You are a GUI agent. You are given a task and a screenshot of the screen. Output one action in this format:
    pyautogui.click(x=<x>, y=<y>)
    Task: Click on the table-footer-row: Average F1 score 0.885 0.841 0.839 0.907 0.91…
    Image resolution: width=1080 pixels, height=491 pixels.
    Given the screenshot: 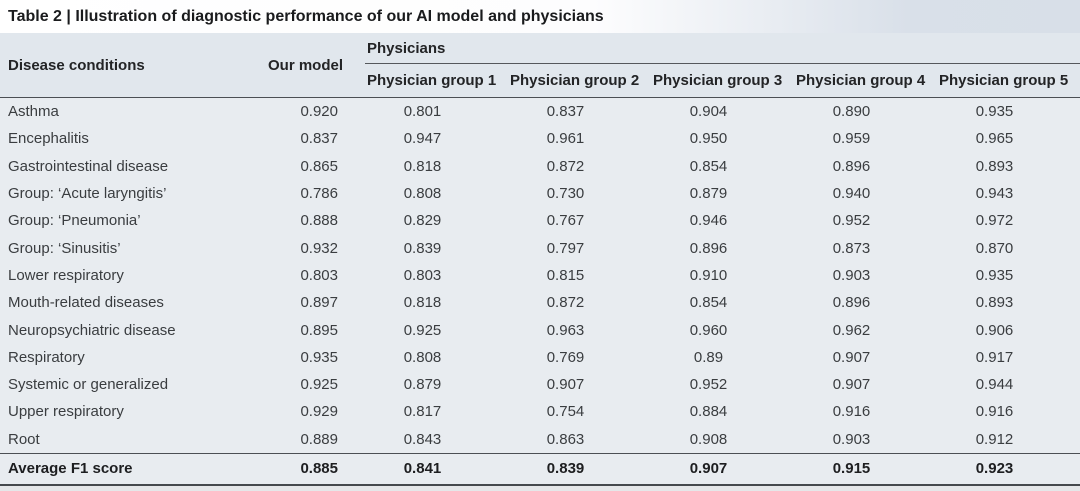 What is the action you would take?
    pyautogui.click(x=540, y=469)
    